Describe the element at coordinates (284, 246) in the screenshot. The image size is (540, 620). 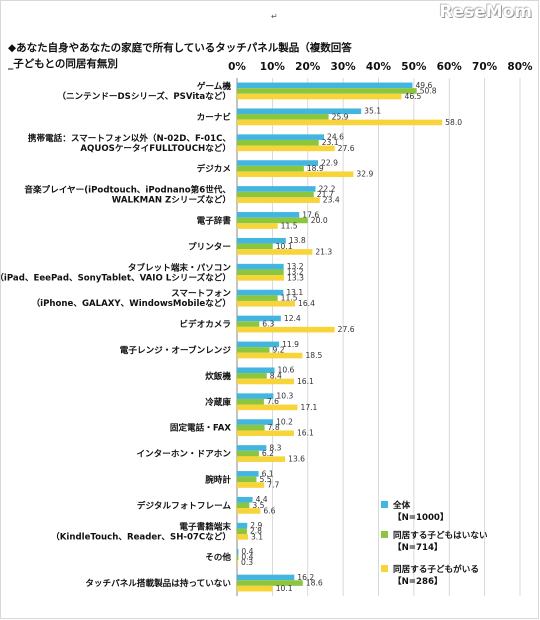
I see `data-label: 10.1` at that location.